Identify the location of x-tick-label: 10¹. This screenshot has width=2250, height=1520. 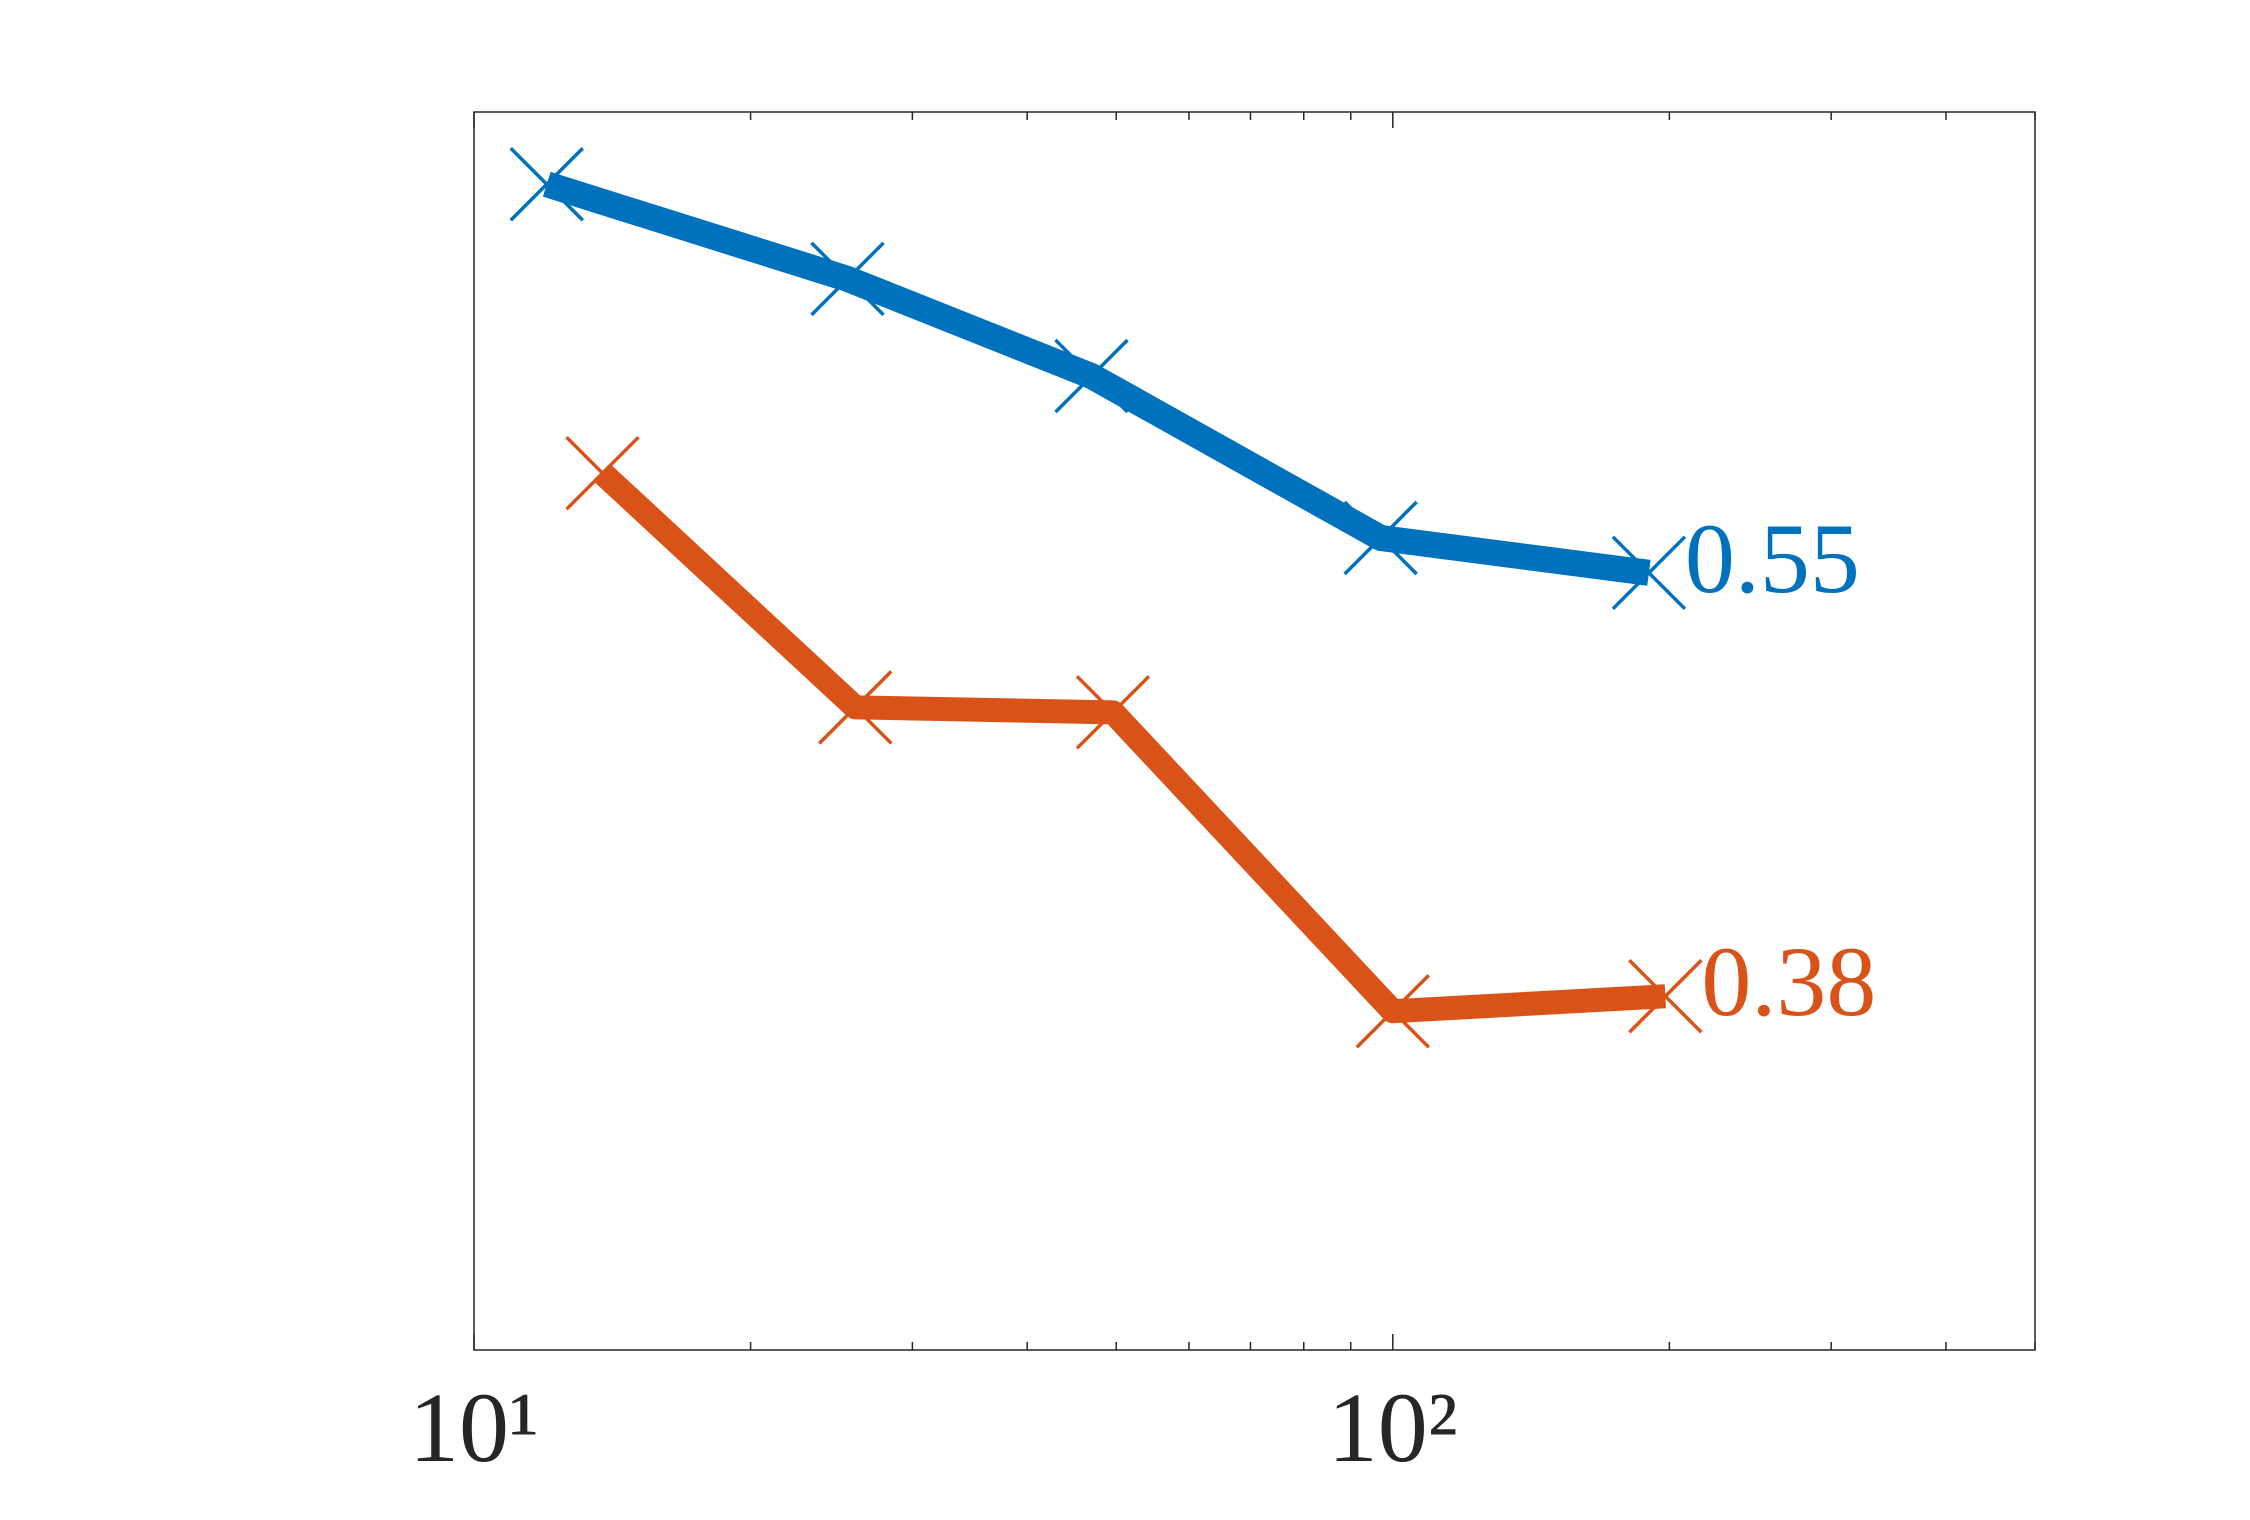
(474, 1427).